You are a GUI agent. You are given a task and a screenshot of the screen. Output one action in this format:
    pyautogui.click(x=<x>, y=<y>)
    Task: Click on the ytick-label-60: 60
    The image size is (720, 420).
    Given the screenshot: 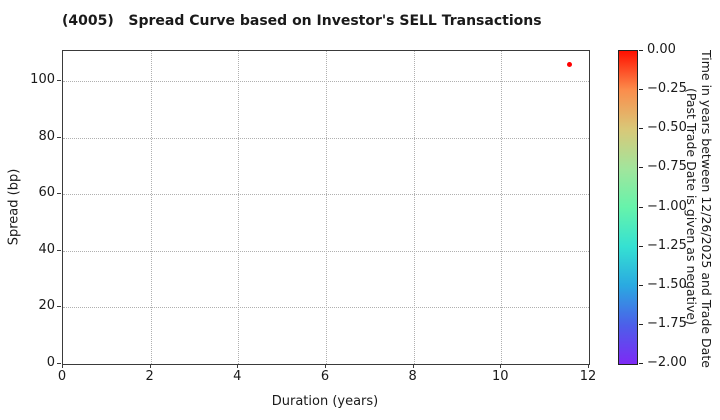 What is the action you would take?
    pyautogui.click(x=46, y=193)
    